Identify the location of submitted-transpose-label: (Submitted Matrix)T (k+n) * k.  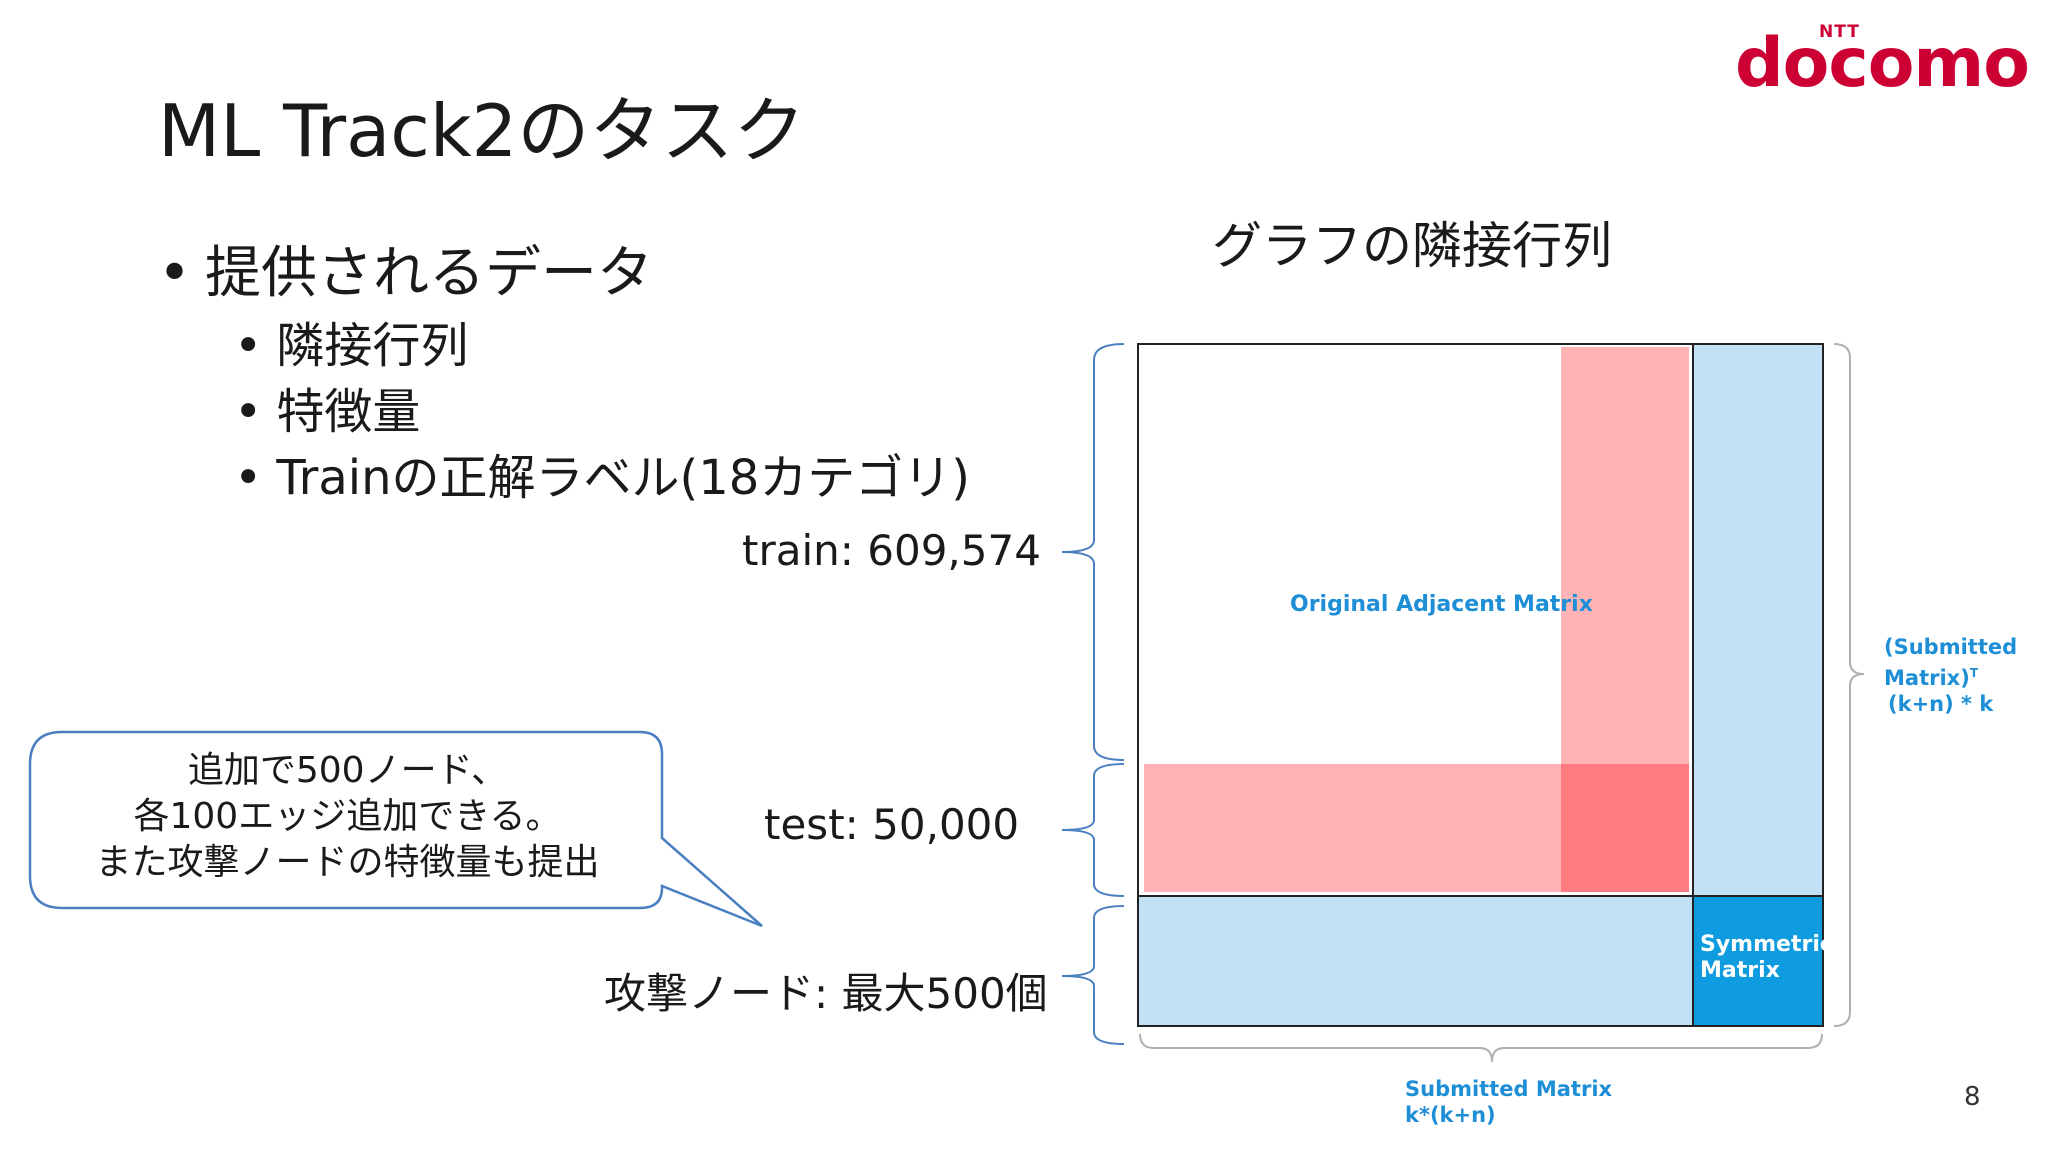
(1950, 675).